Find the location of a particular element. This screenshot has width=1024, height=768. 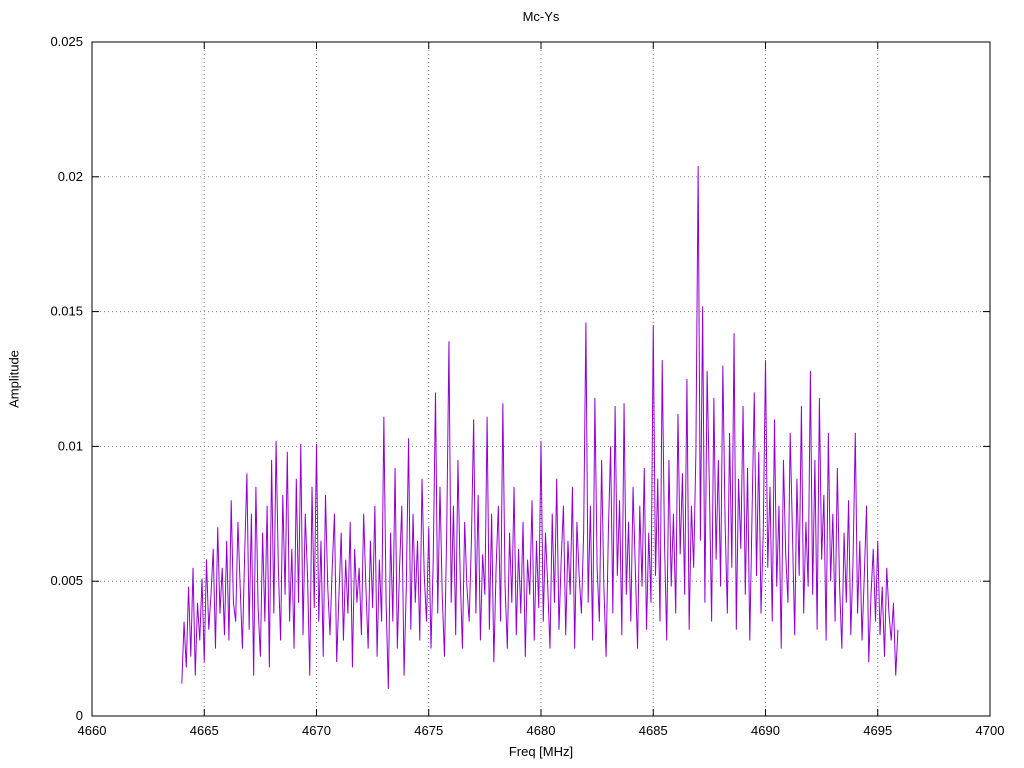

y-tick-label: 0.02 is located at coordinates (70, 176).